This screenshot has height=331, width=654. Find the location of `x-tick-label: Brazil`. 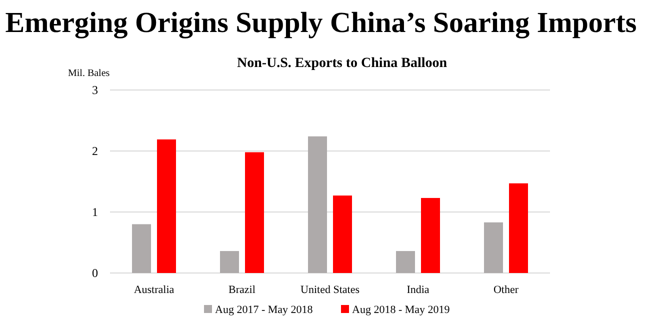

x-tick-label: Brazil is located at coordinates (242, 290).